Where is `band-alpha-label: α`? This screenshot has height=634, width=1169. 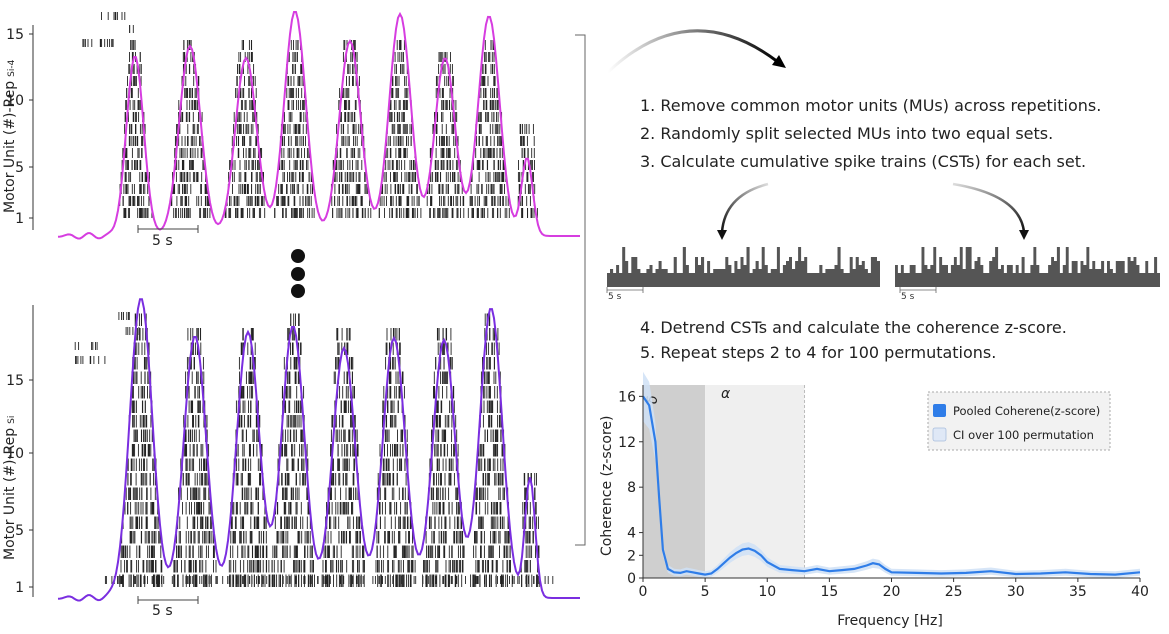
band-alpha-label: α is located at coordinates (726, 394).